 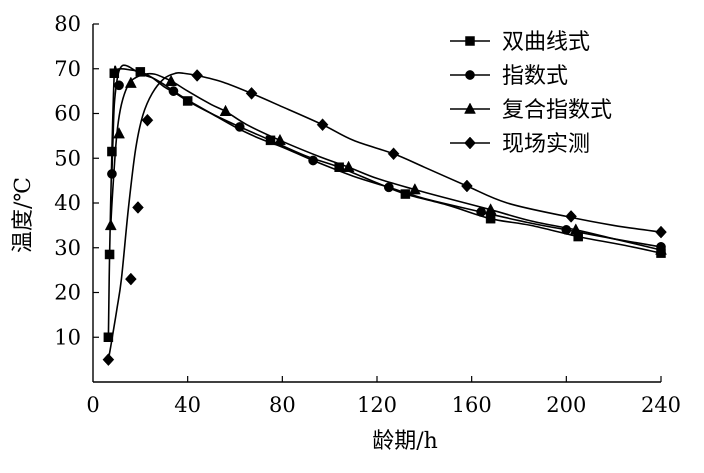 I want to click on x-tick-label: 40, so click(x=187, y=405).